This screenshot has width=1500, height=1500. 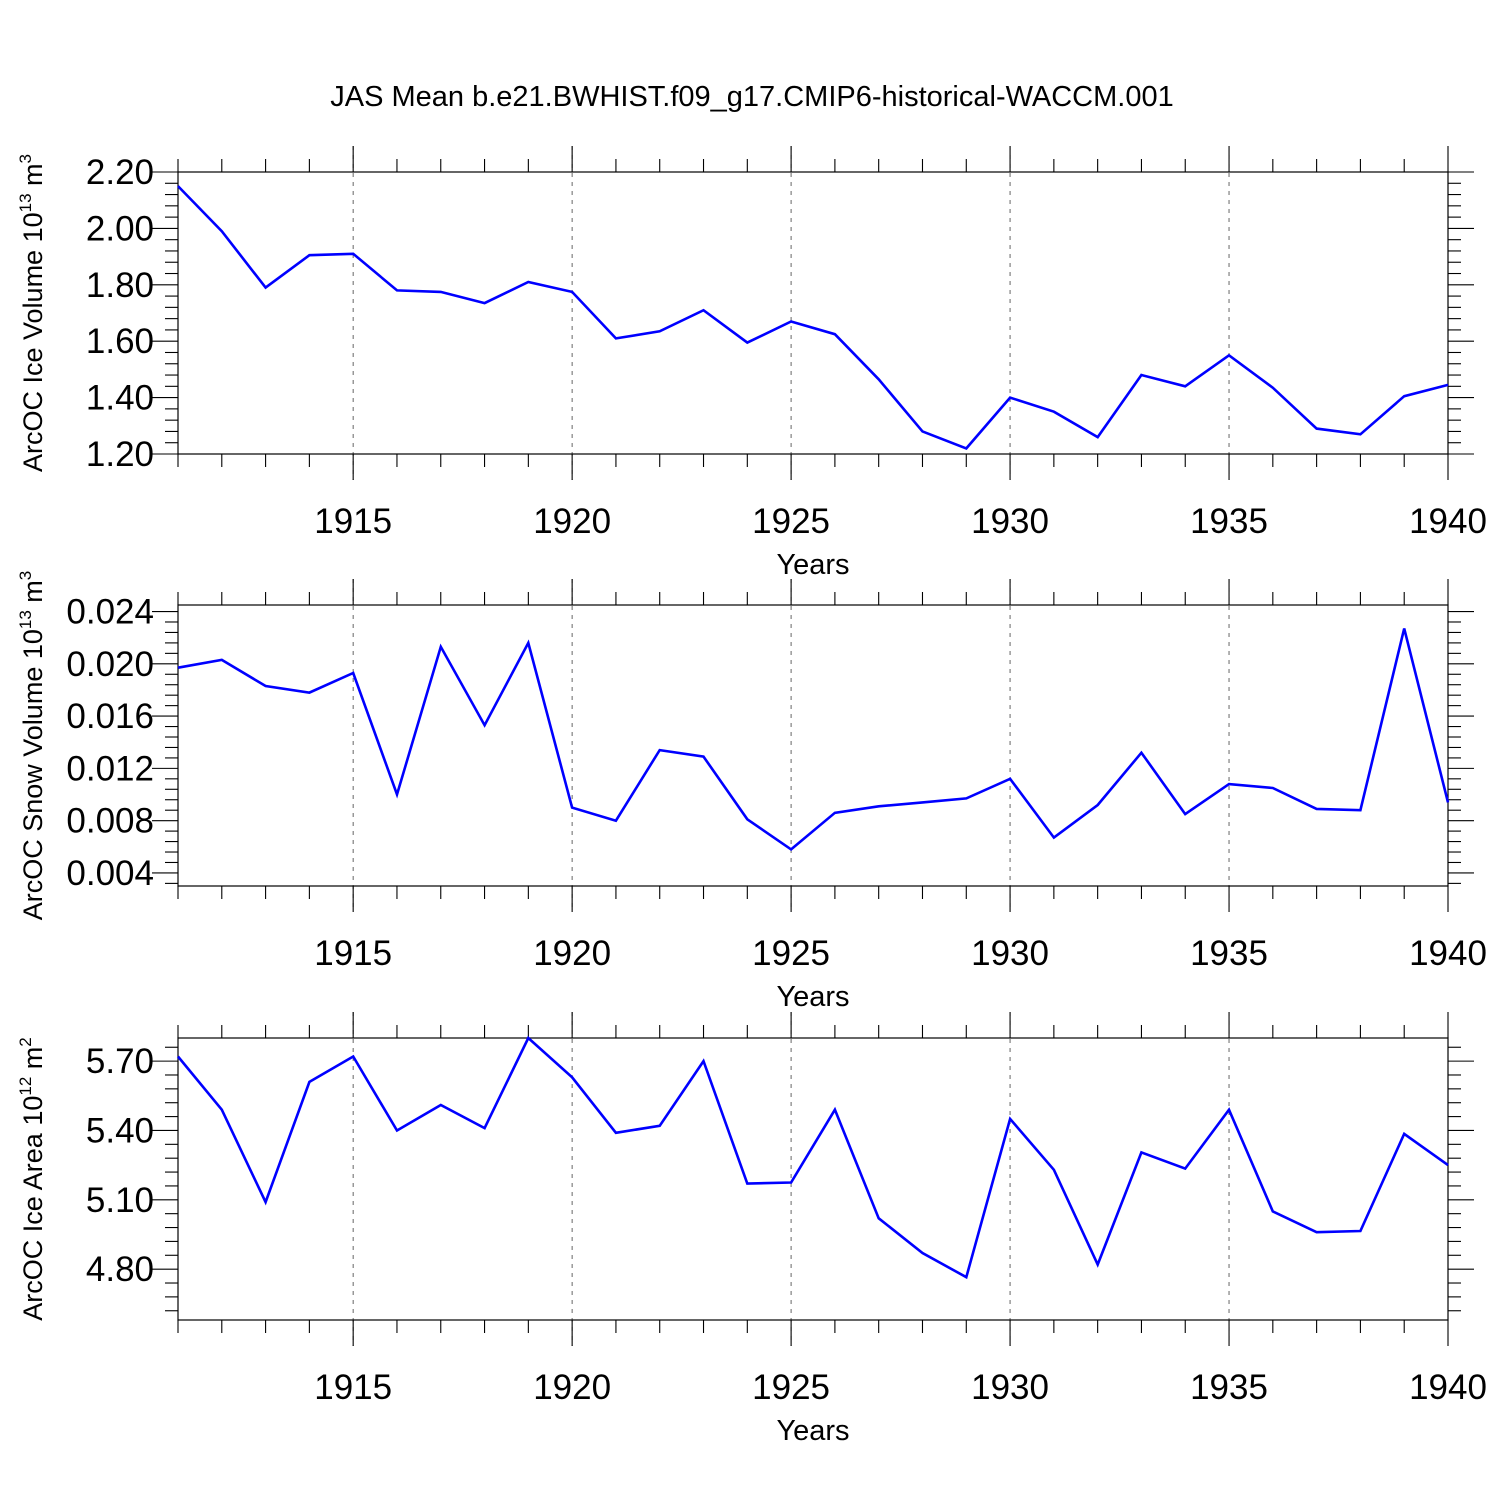 I want to click on series-line-ice_volume, so click(x=813, y=317).